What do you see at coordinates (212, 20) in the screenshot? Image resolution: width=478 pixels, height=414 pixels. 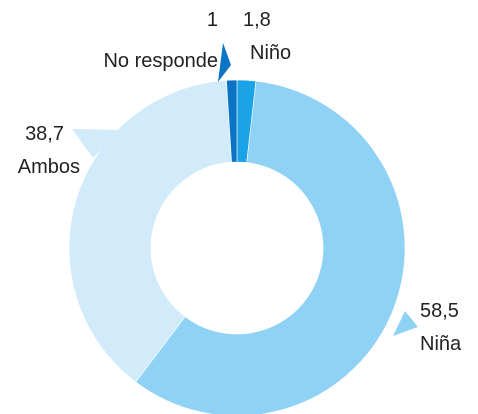 I see `value-label-3: 1` at bounding box center [212, 20].